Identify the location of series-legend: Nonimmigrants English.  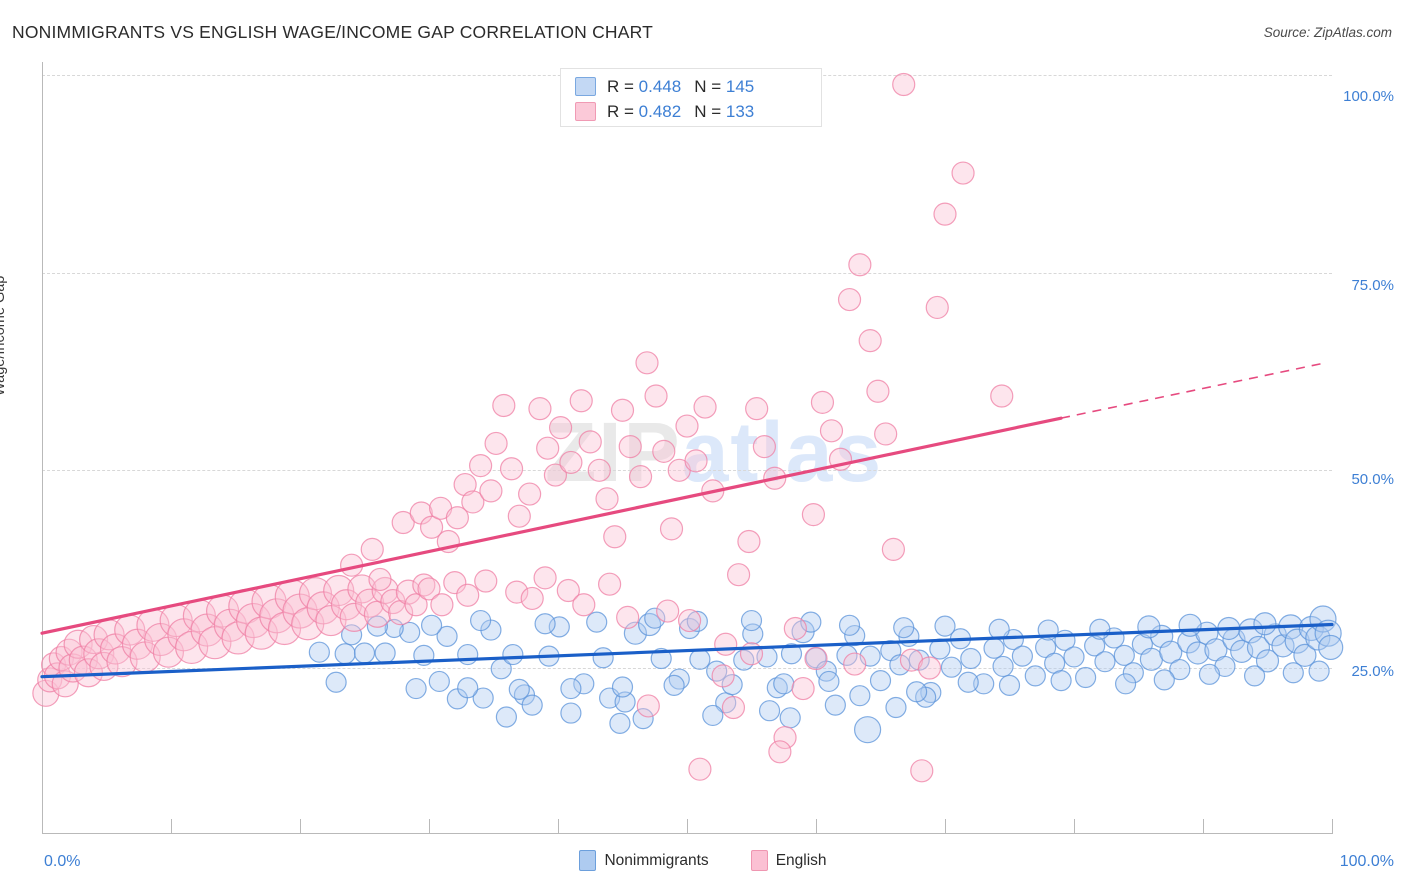
(703, 860).